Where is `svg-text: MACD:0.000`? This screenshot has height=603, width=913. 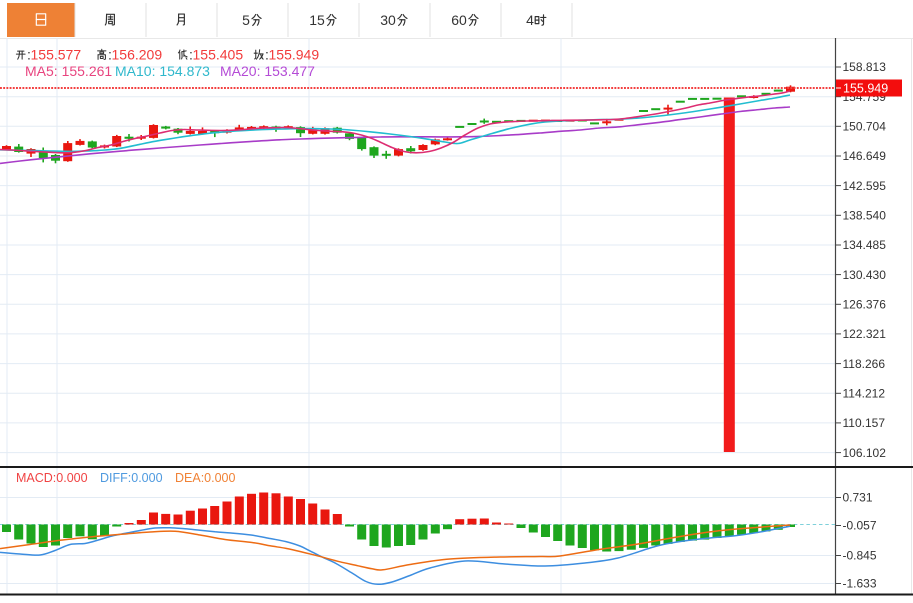 svg-text: MACD:0.000 is located at coordinates (52, 478).